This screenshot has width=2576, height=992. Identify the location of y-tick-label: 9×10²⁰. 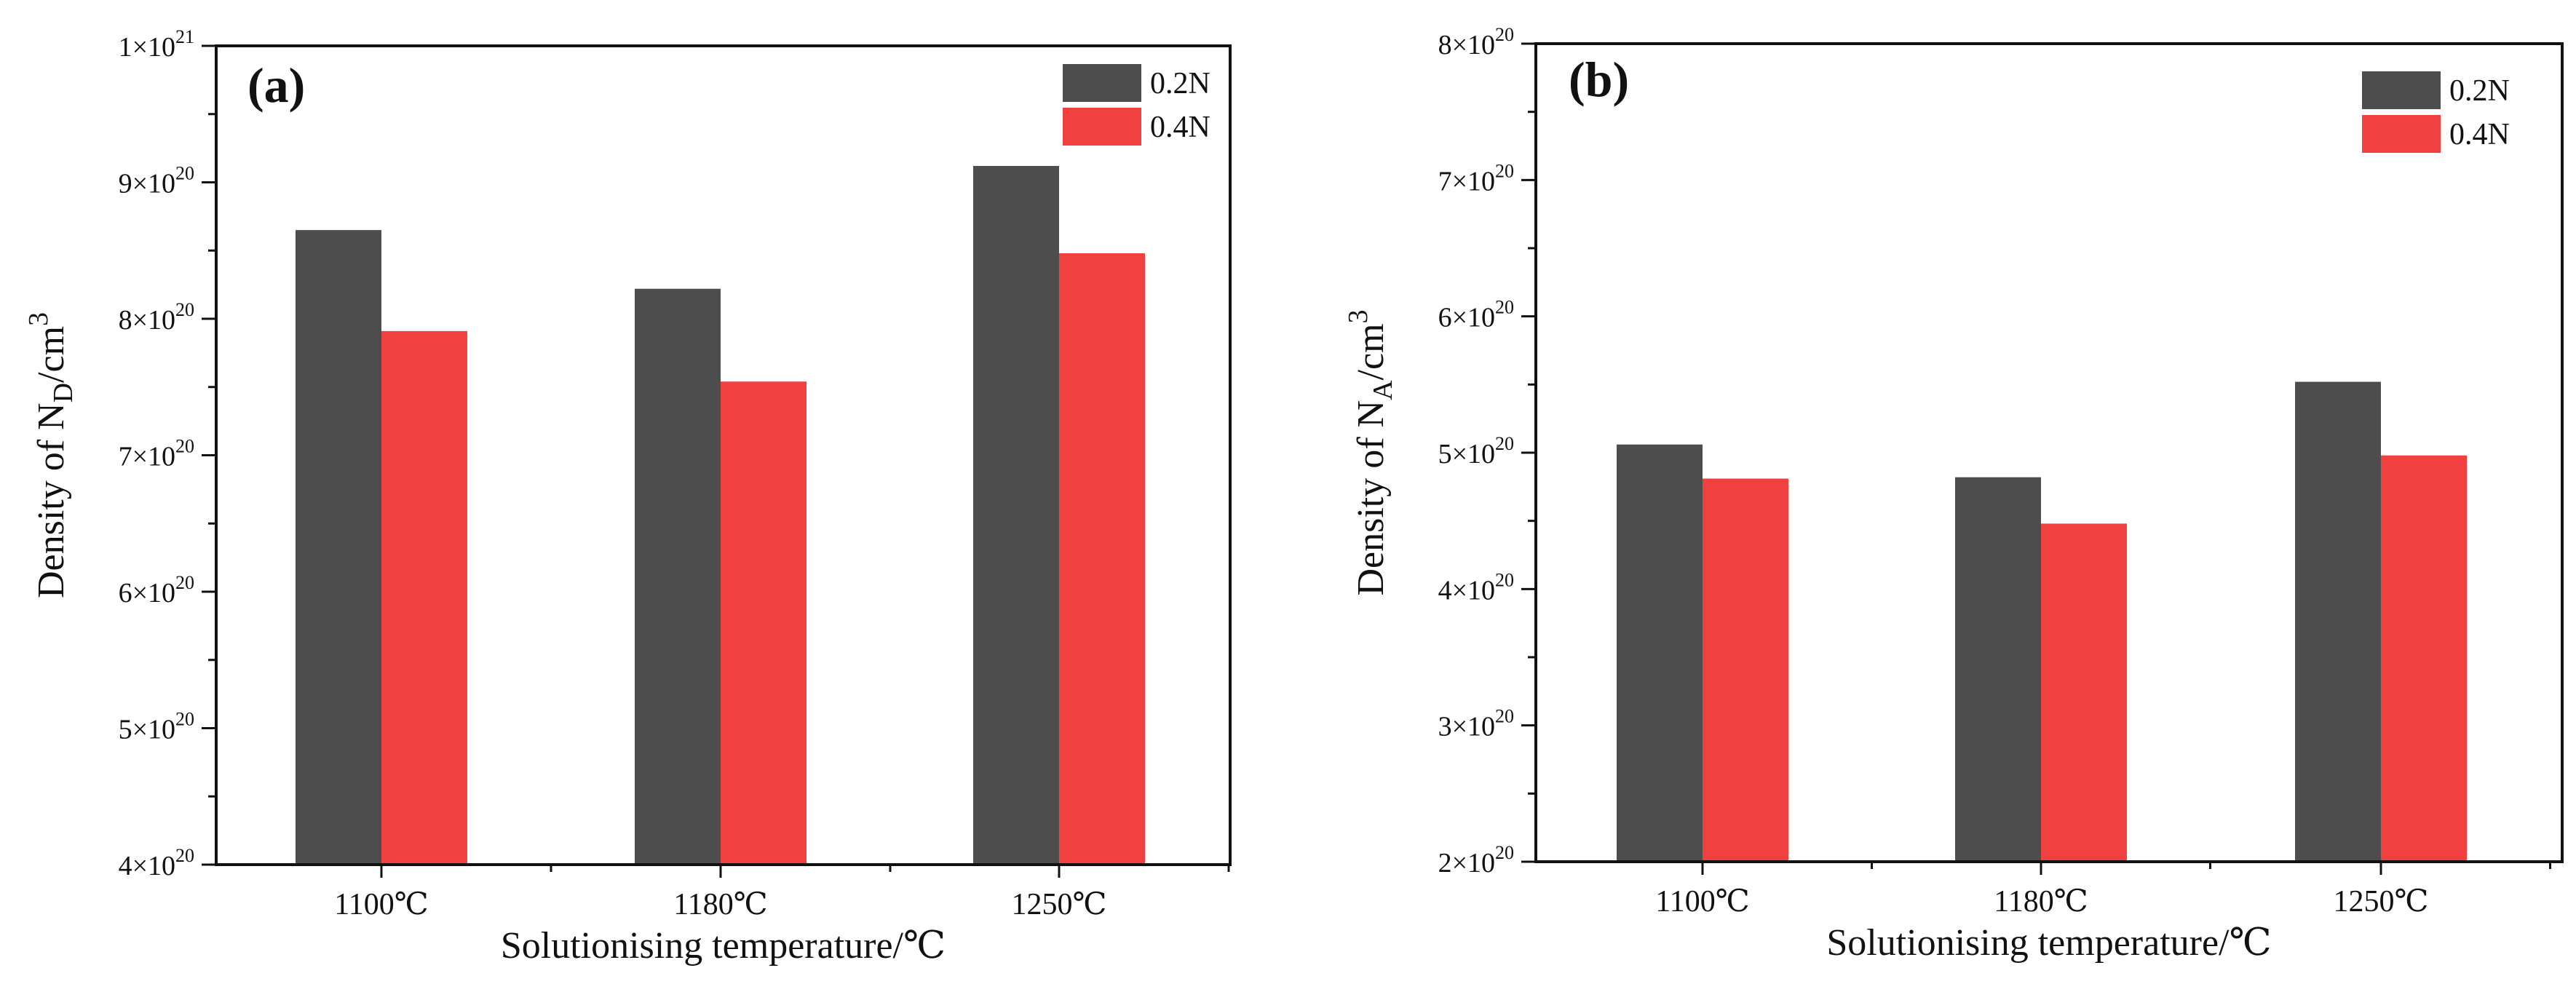
(156, 181).